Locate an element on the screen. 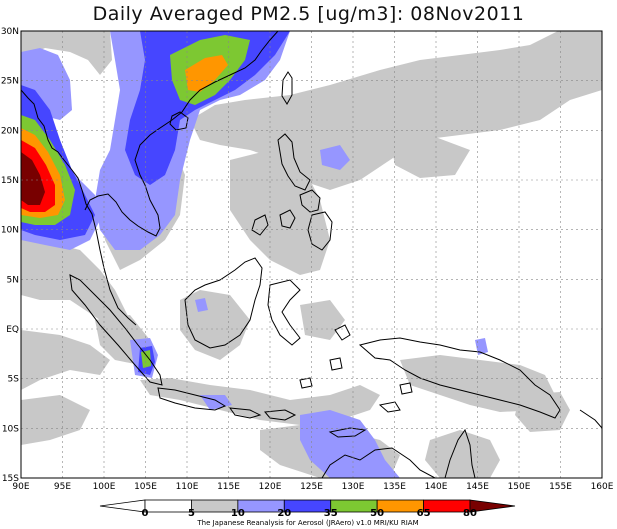 The image size is (617, 529). colorbar-segment is located at coordinates (168, 506).